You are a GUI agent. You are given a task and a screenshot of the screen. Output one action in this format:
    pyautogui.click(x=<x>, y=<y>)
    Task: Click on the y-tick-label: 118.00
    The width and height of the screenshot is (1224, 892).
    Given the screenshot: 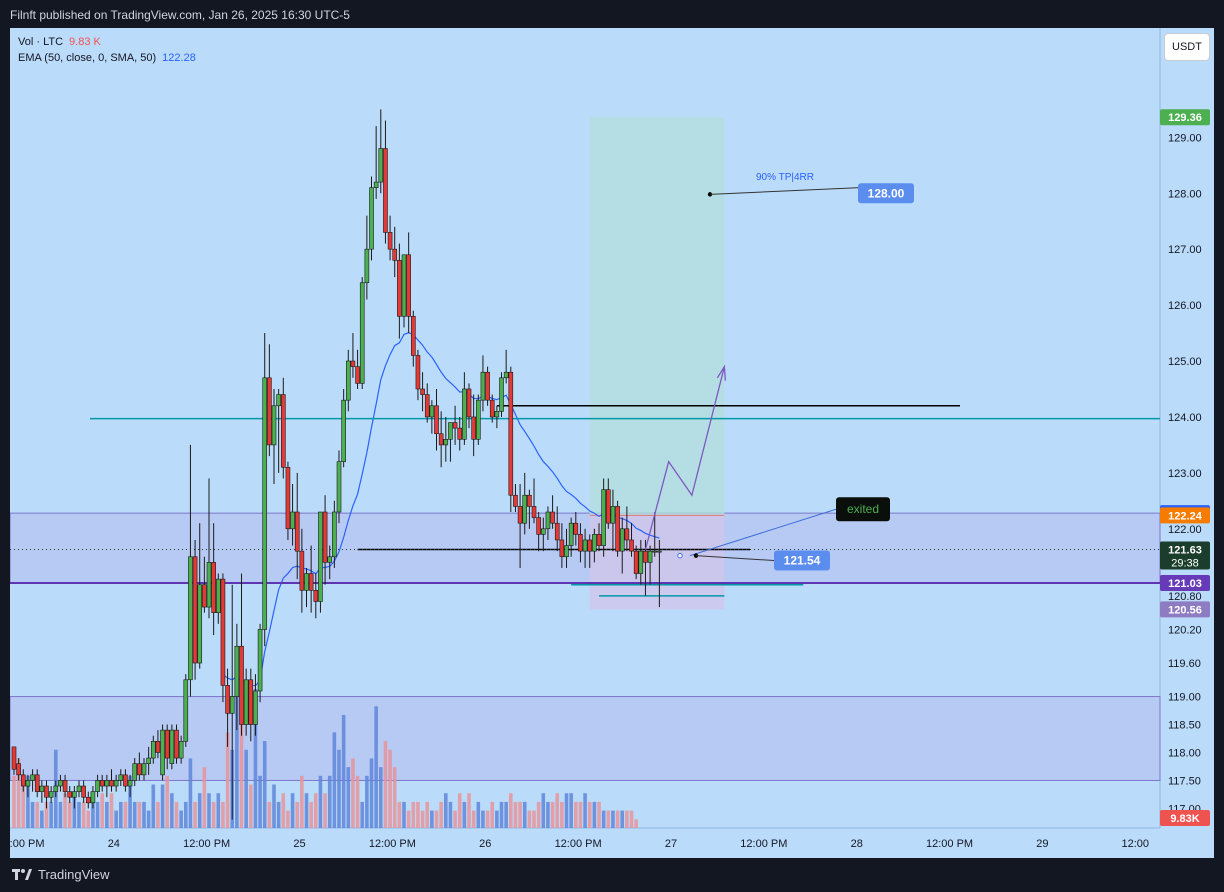 What is the action you would take?
    pyautogui.click(x=1184, y=753)
    